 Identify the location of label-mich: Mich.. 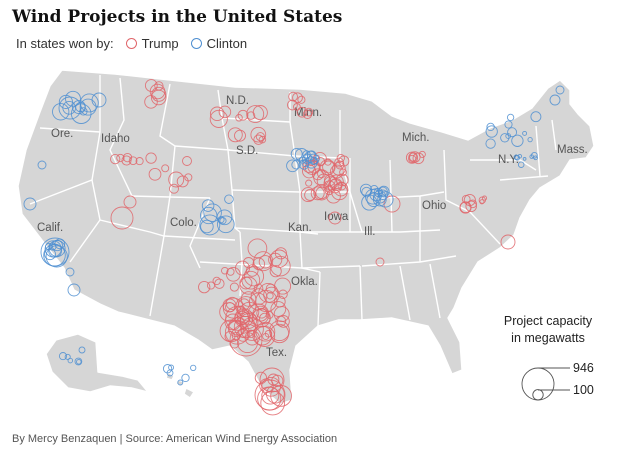
(415, 138).